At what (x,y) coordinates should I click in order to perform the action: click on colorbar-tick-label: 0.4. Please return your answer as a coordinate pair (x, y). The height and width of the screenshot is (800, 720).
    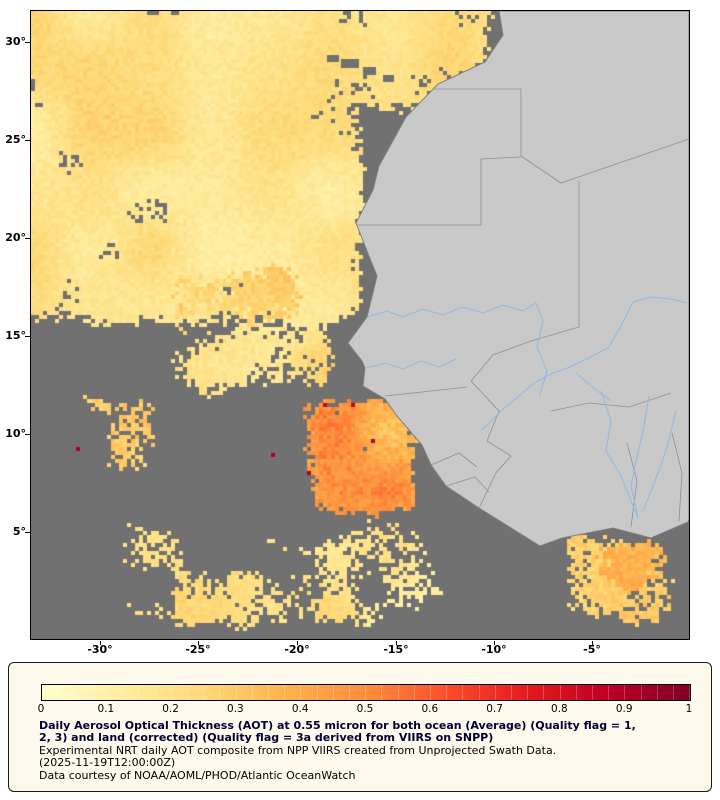
    Looking at the image, I should click on (300, 709).